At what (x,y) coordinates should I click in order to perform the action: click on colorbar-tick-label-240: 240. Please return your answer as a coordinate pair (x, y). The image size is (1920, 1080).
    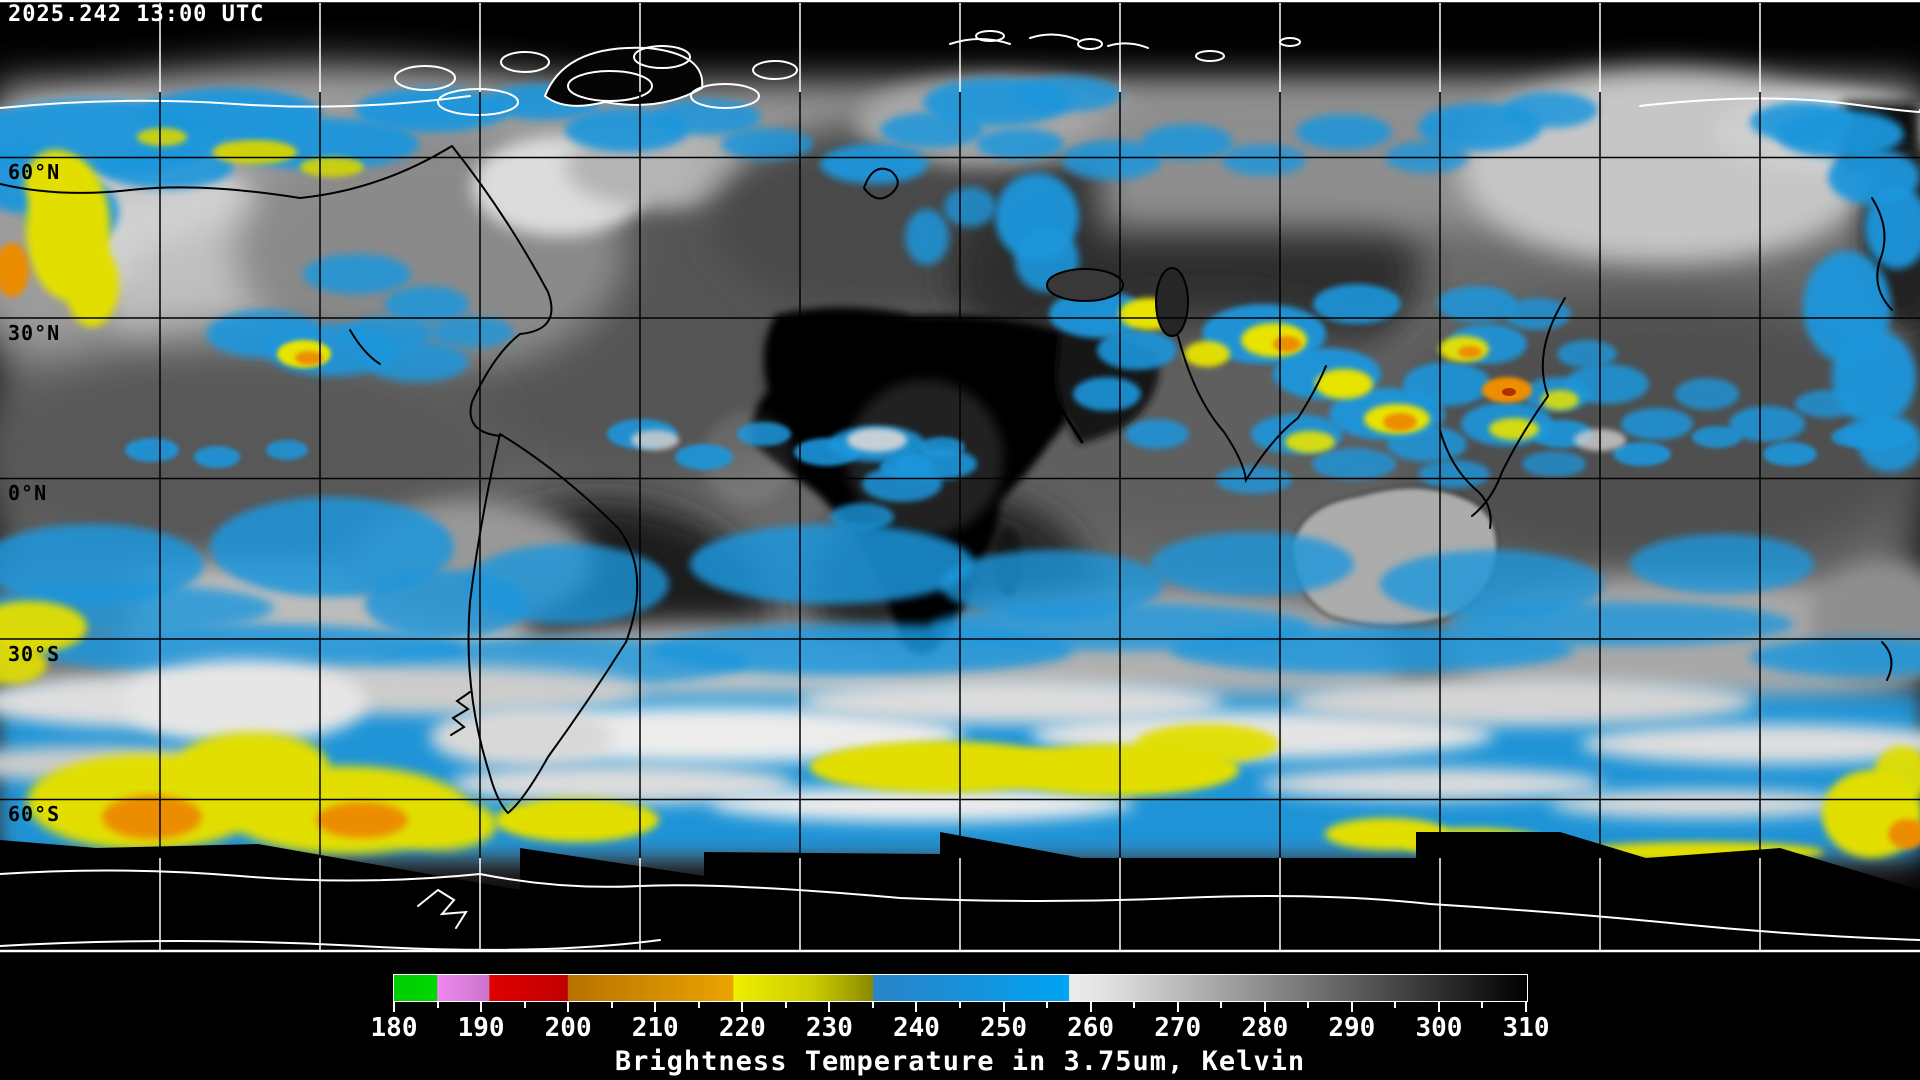
    Looking at the image, I should click on (916, 1028).